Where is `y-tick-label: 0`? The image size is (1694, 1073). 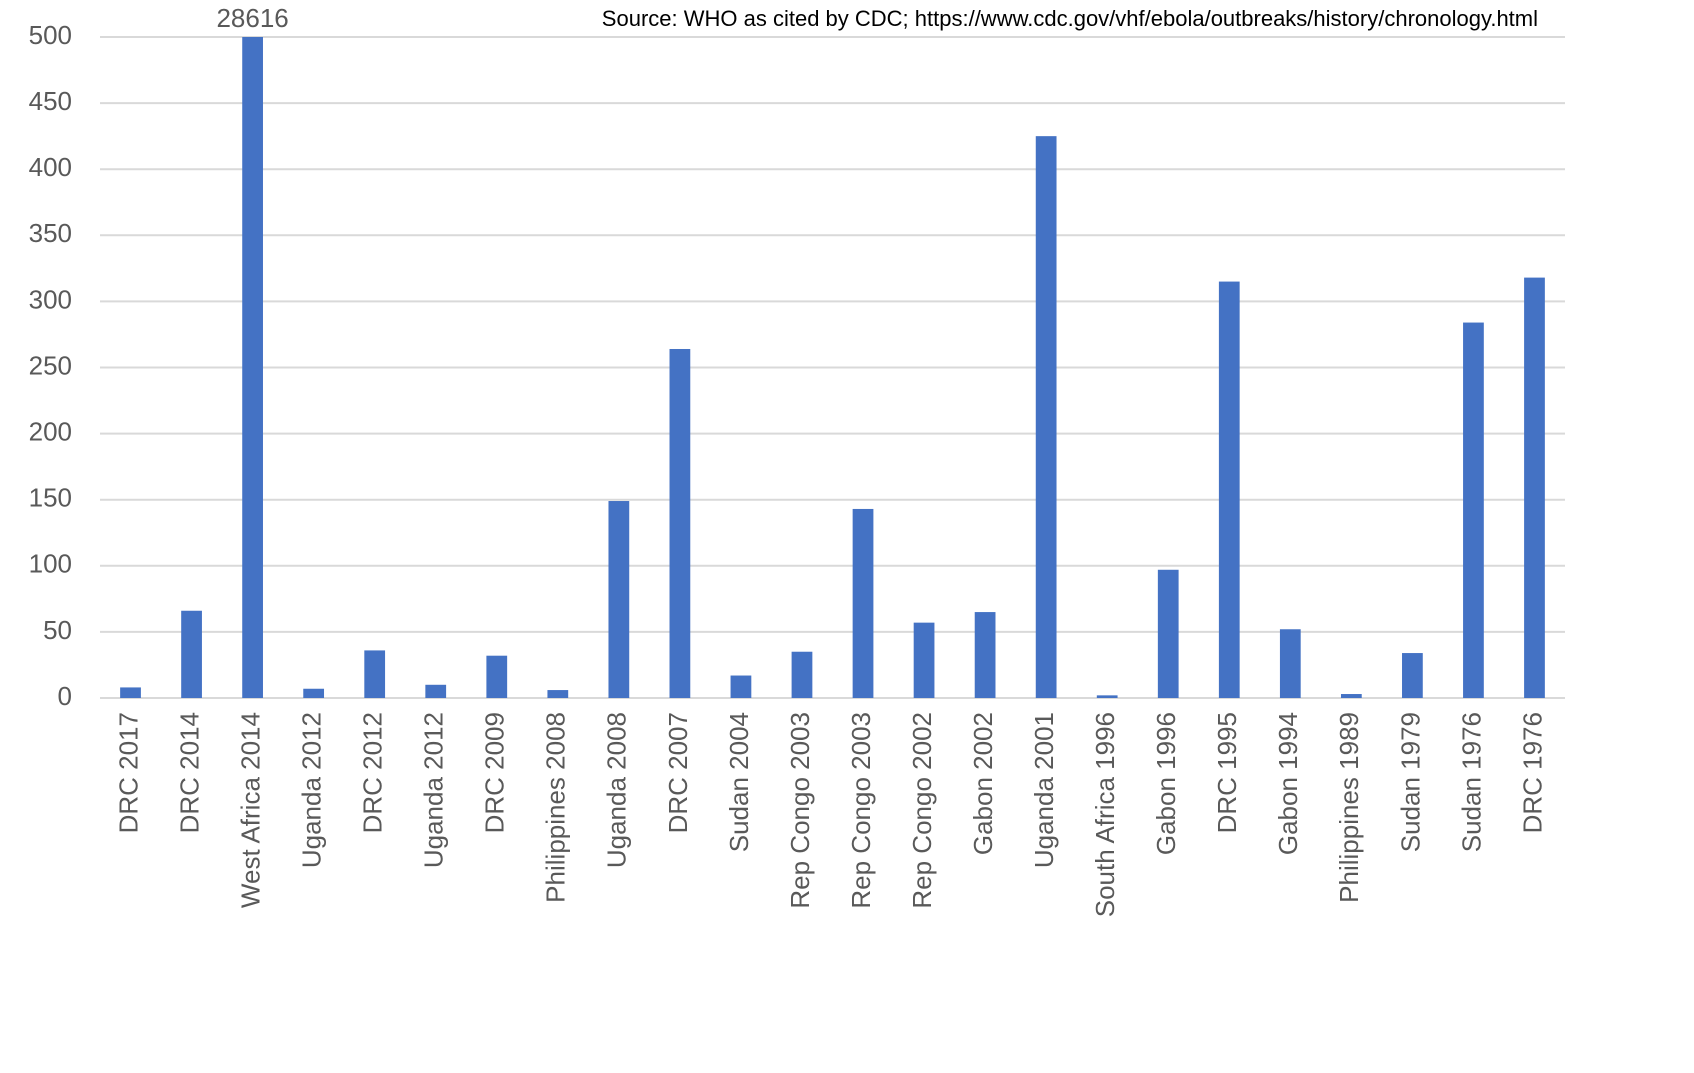
y-tick-label: 0 is located at coordinates (65, 696).